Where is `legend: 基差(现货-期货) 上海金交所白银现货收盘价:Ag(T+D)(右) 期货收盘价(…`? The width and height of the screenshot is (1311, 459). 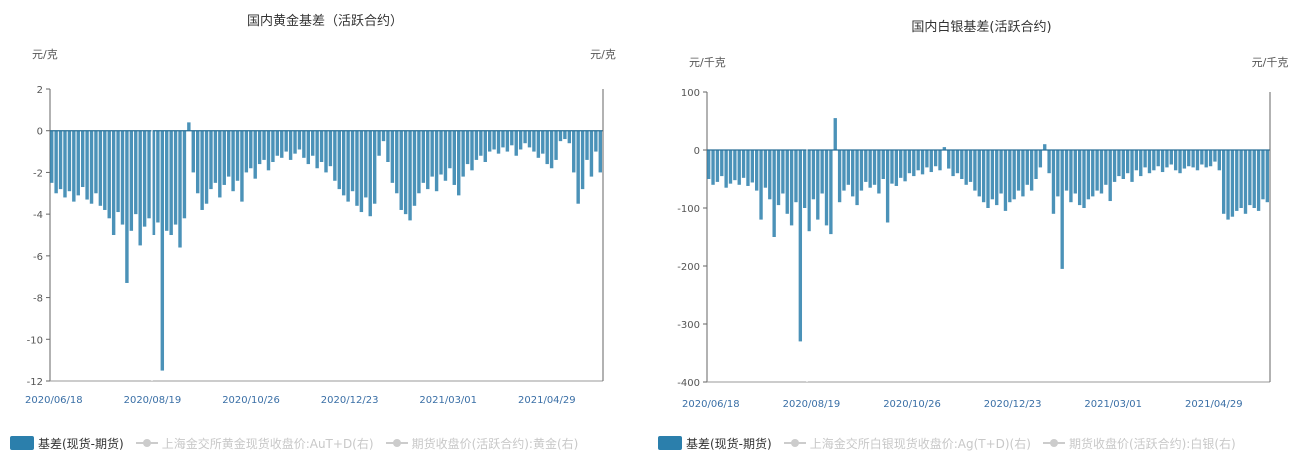 legend: 基差(现货-期货) 上海金交所白银现货收盘价:Ag(T+D)(右) 期货收盘价(… is located at coordinates (953, 443).